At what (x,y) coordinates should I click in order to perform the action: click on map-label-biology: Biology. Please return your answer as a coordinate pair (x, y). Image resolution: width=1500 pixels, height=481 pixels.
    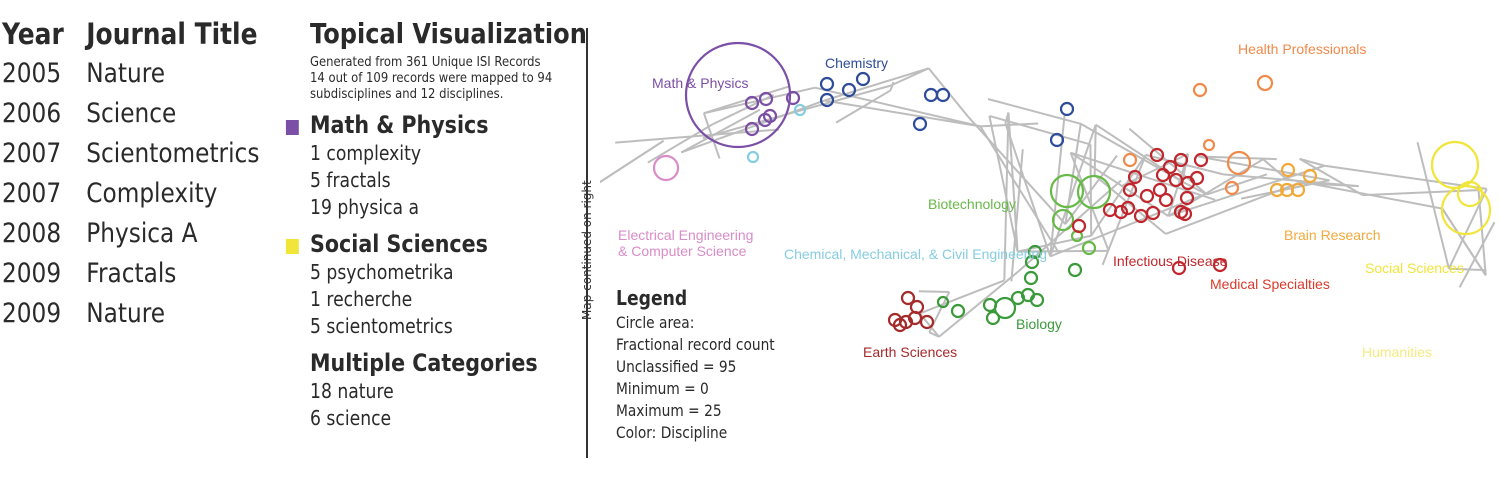
    Looking at the image, I should click on (1039, 324).